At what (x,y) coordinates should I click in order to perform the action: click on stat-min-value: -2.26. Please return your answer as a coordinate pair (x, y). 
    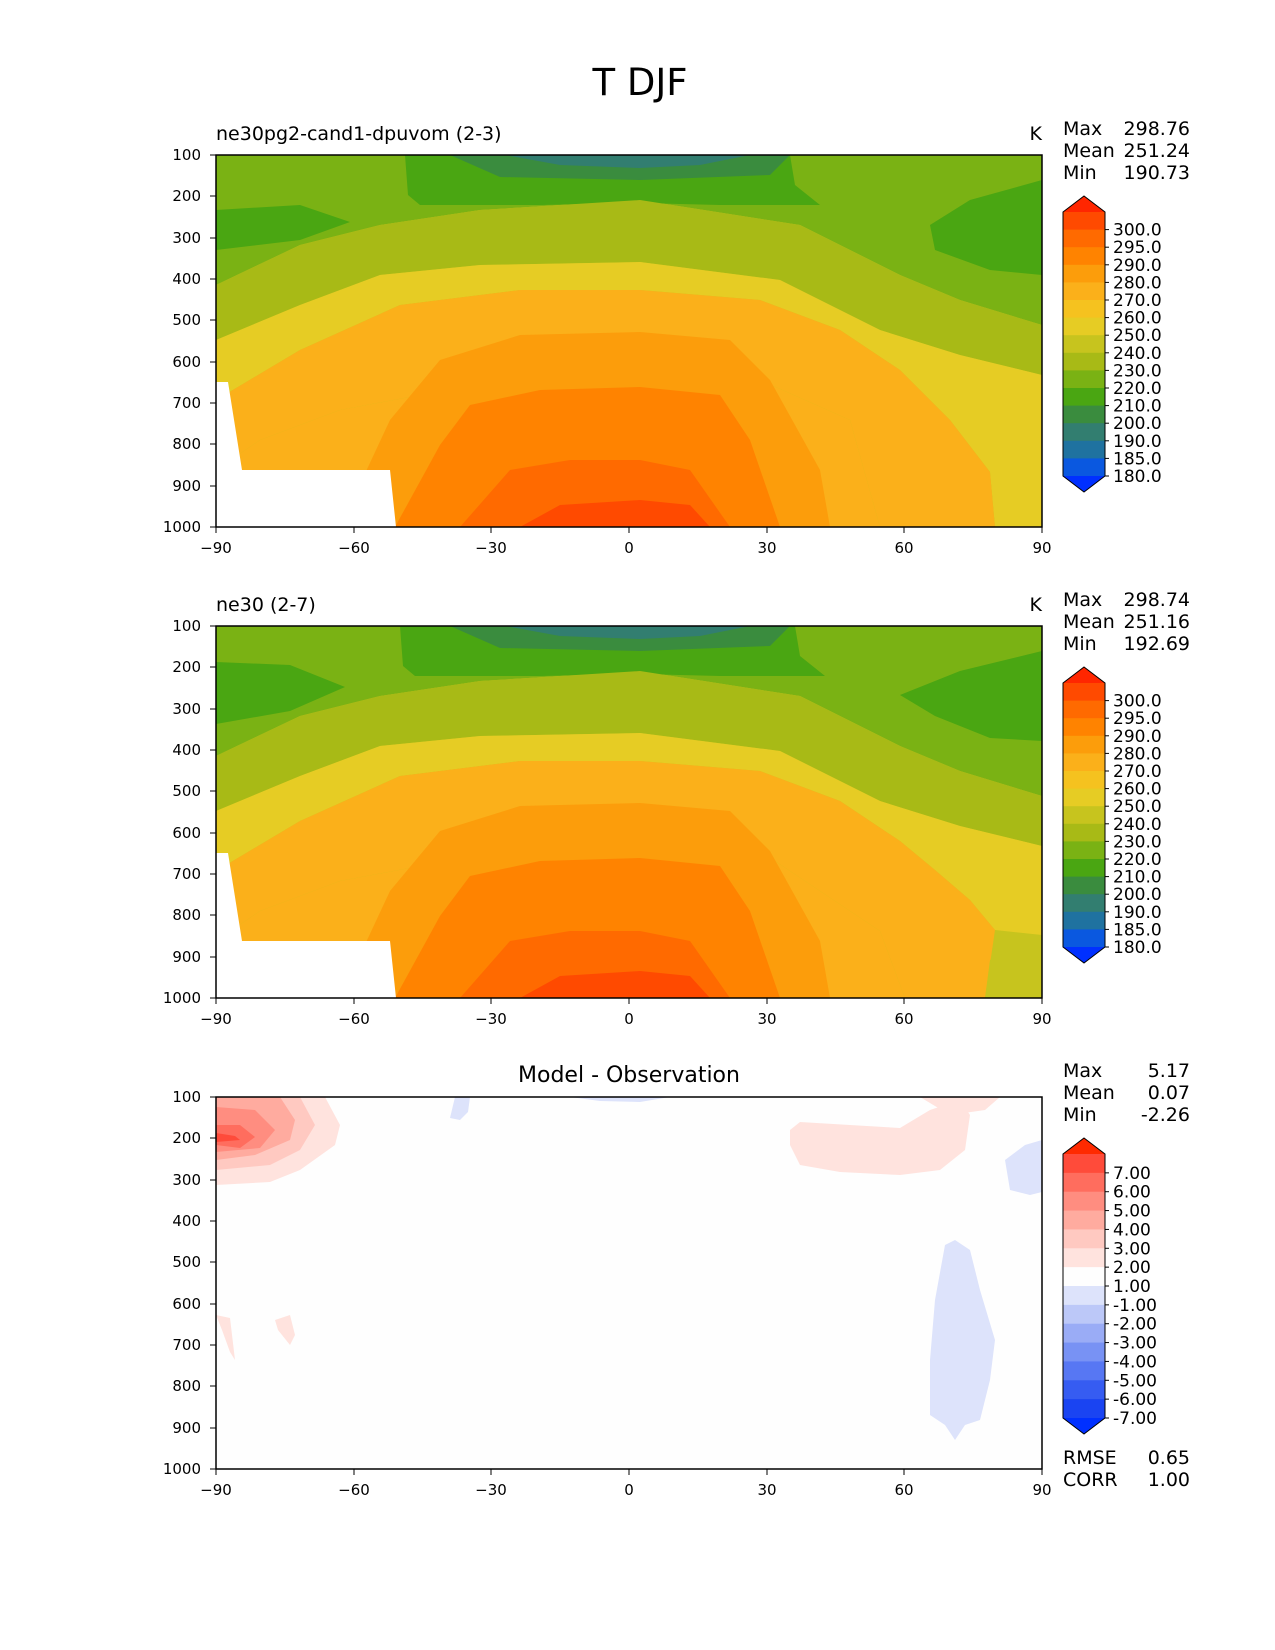
    Looking at the image, I should click on (1165, 1115).